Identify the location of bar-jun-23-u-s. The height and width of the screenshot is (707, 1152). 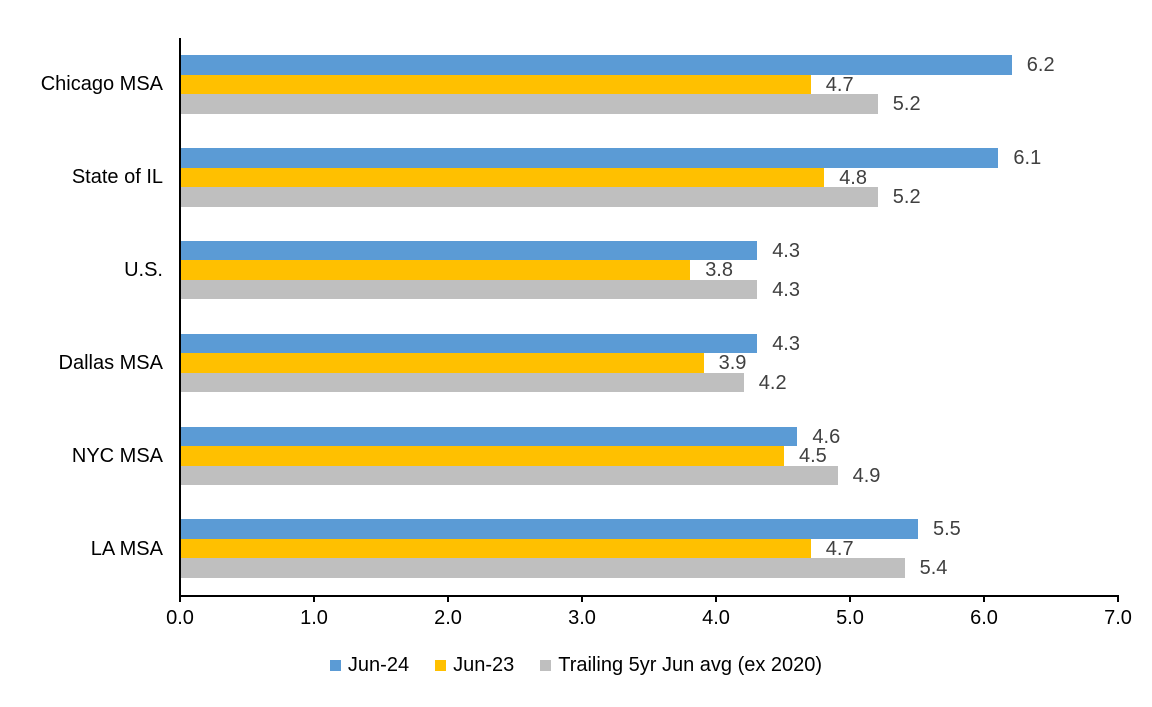
(436, 270).